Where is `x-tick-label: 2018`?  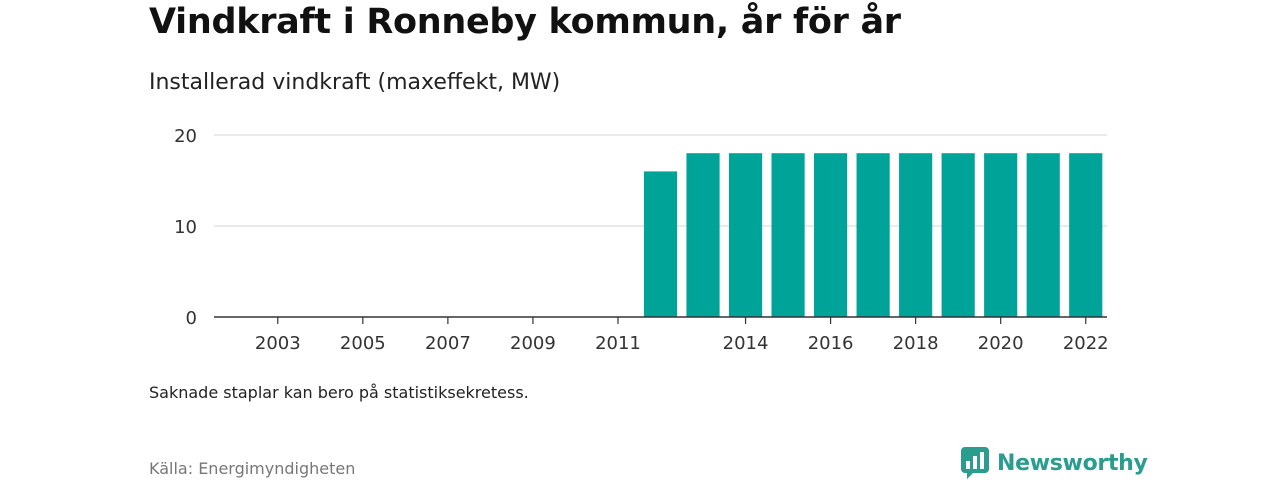 x-tick-label: 2018 is located at coordinates (916, 343).